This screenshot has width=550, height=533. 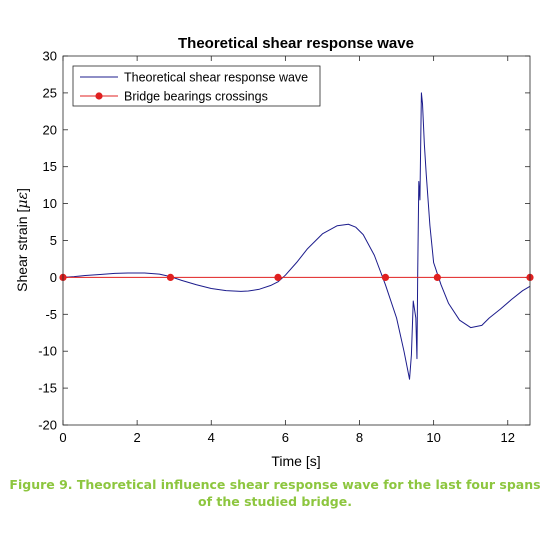 What do you see at coordinates (62, 437) in the screenshot?
I see `x-tick-label: 0` at bounding box center [62, 437].